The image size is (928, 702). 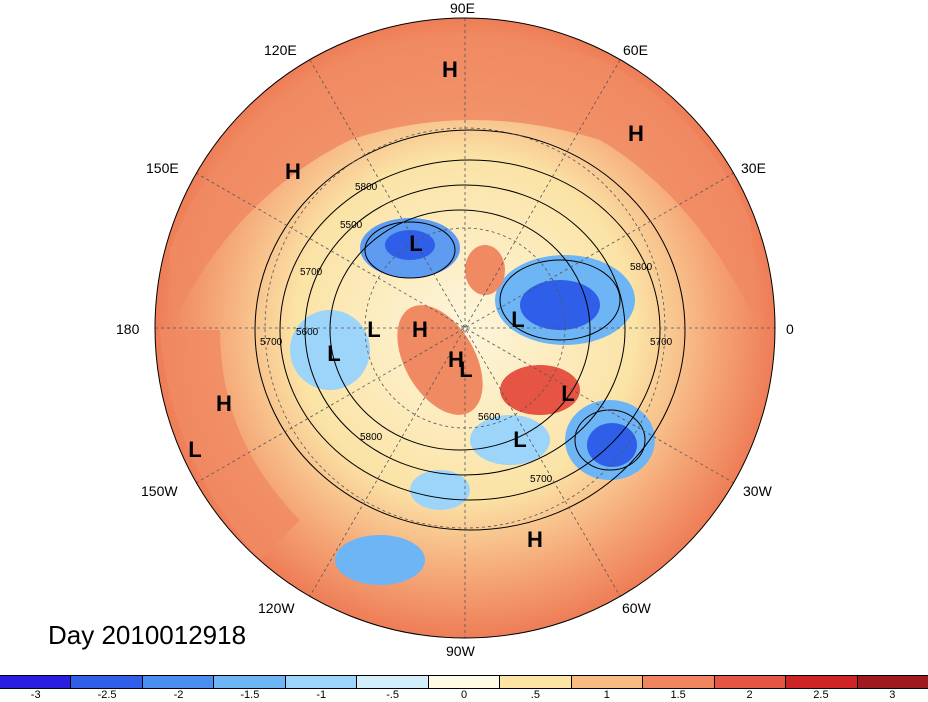 I want to click on colorbar-tick-label: -2.5, so click(x=107, y=695).